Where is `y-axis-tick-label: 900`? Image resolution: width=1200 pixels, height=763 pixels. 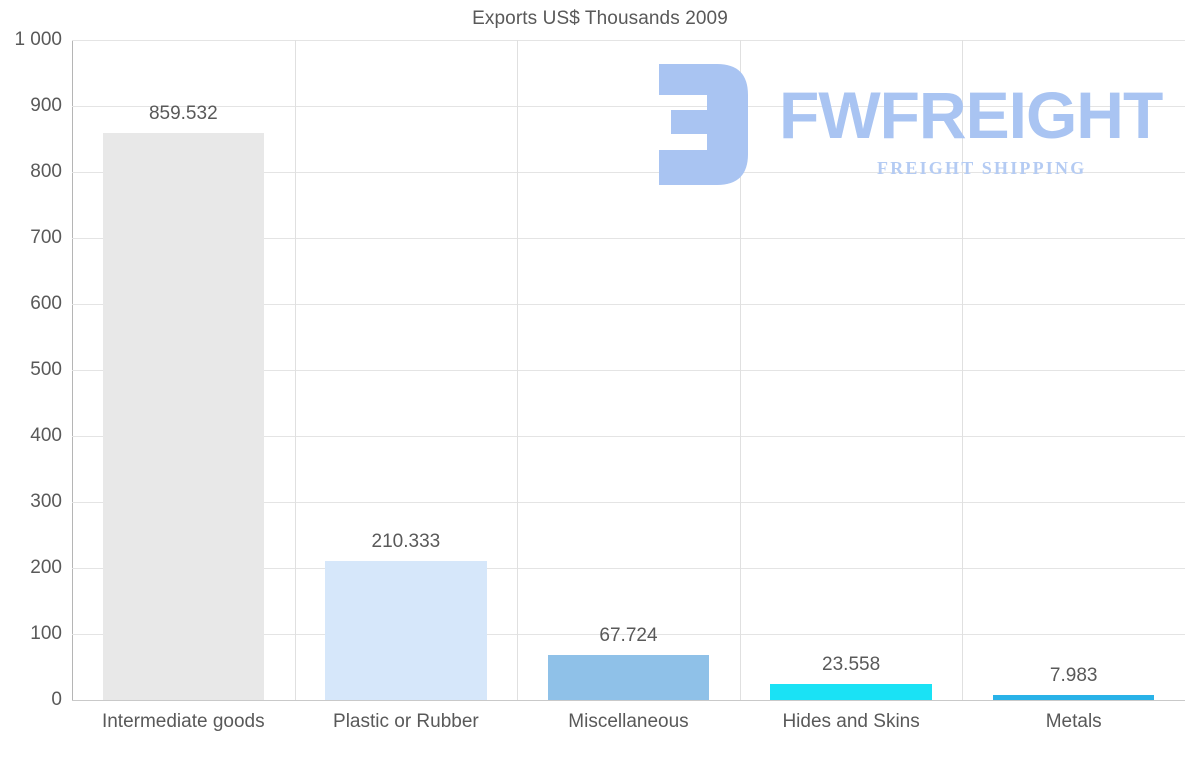
y-axis-tick-label: 900 is located at coordinates (46, 105).